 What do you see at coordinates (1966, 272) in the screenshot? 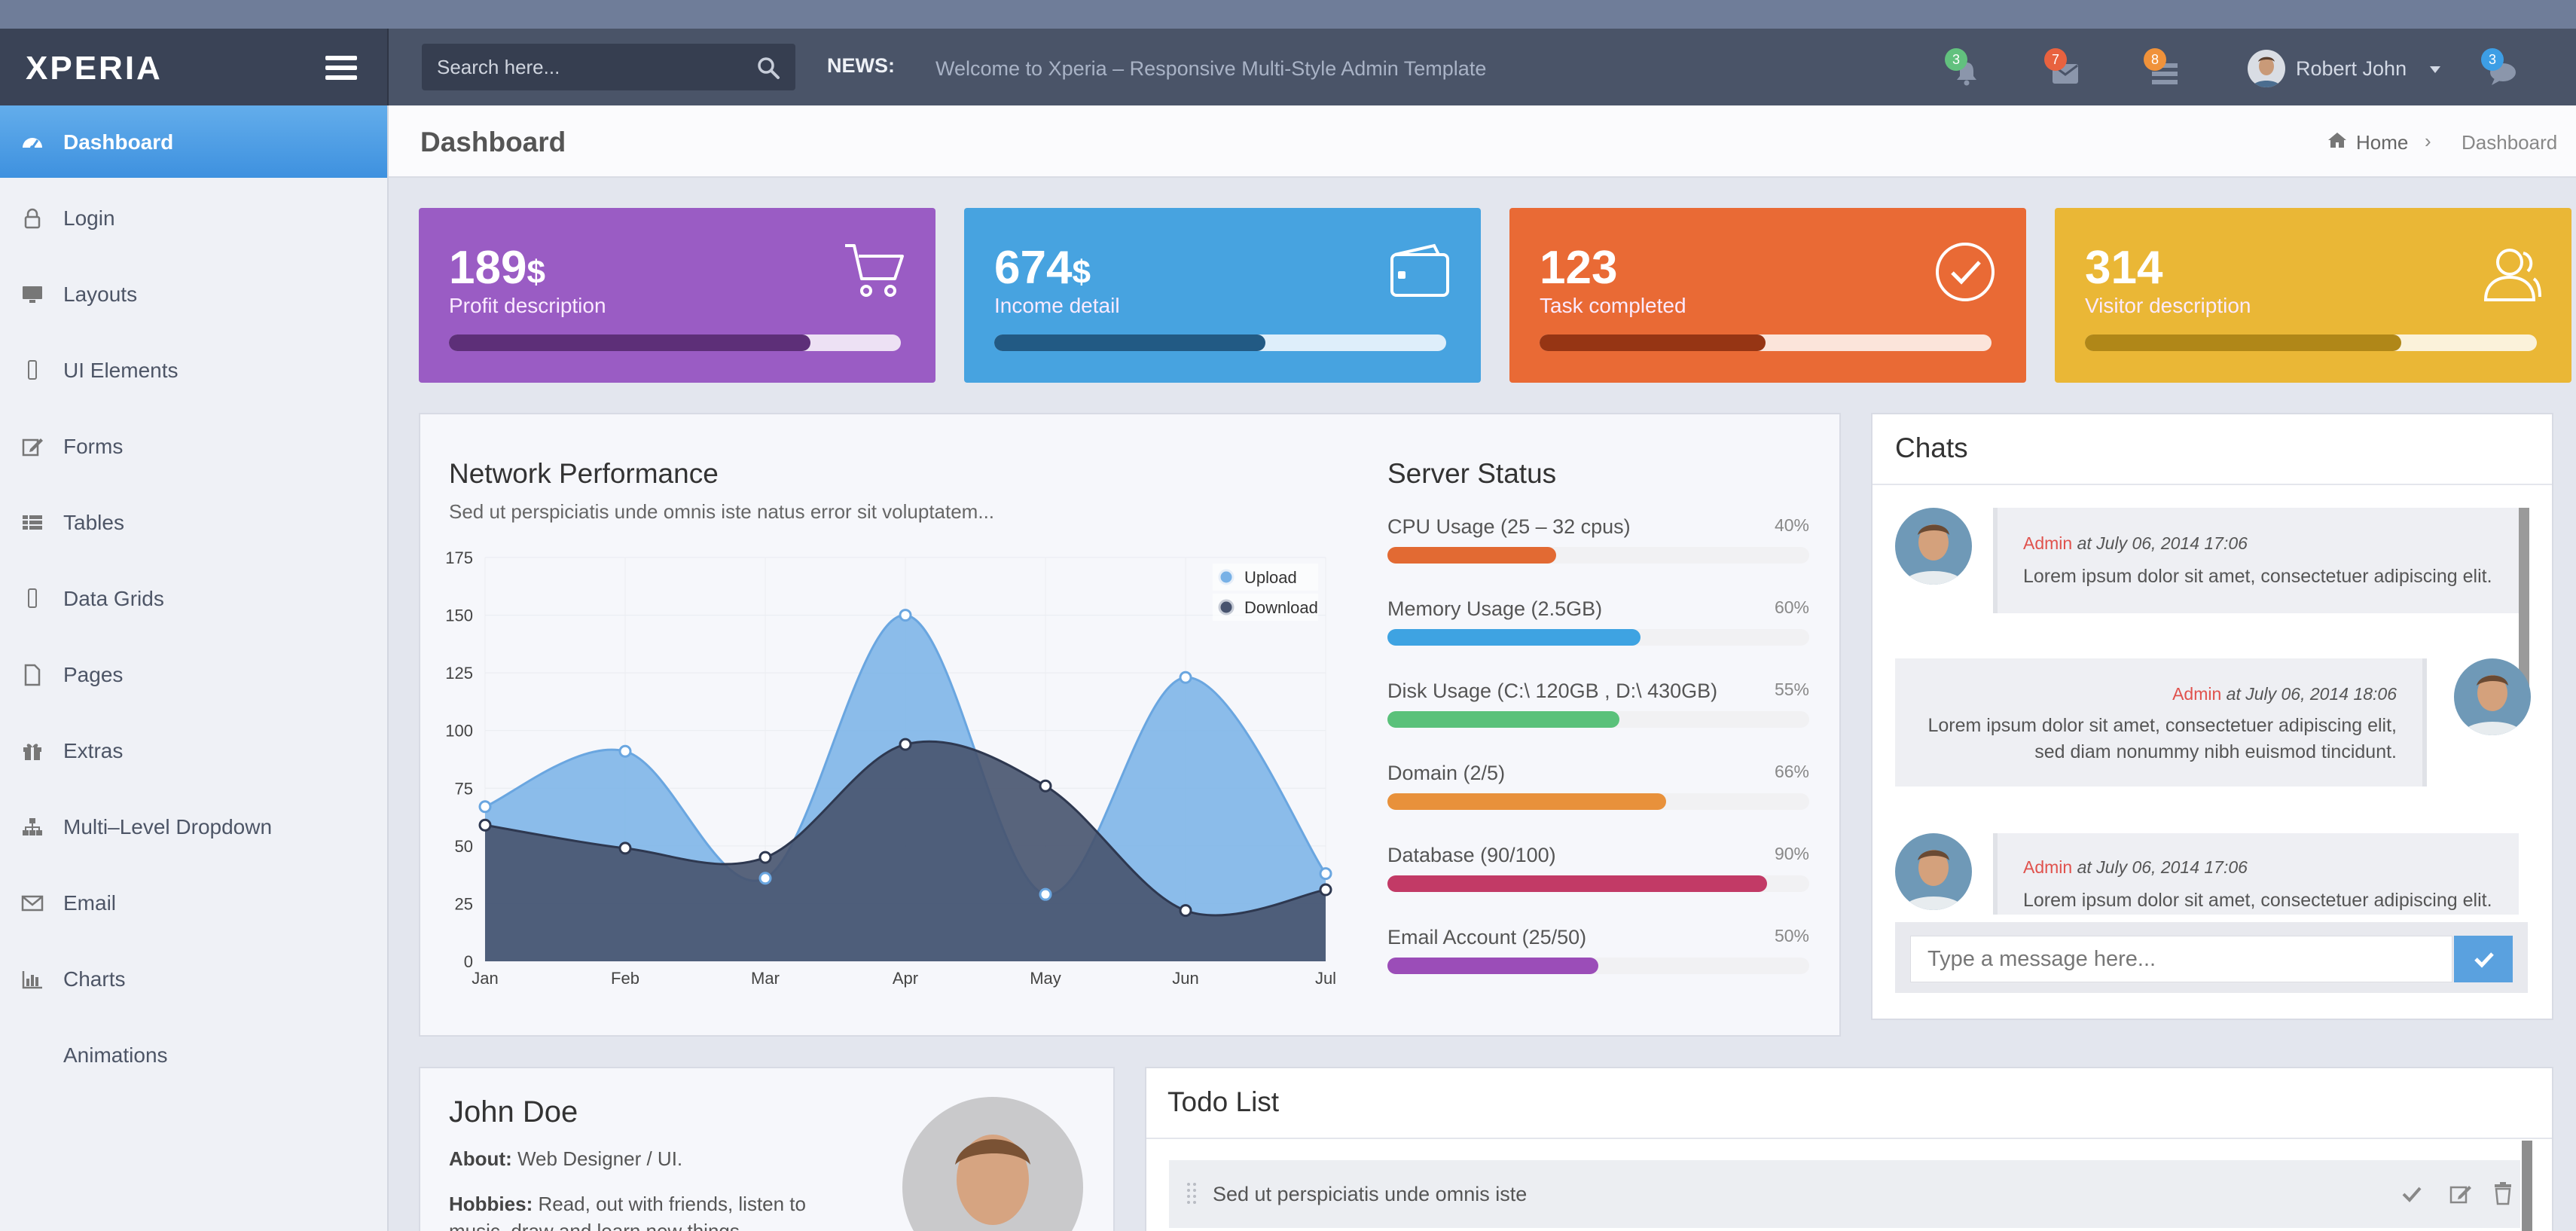
I see `check-circle-icon` at bounding box center [1966, 272].